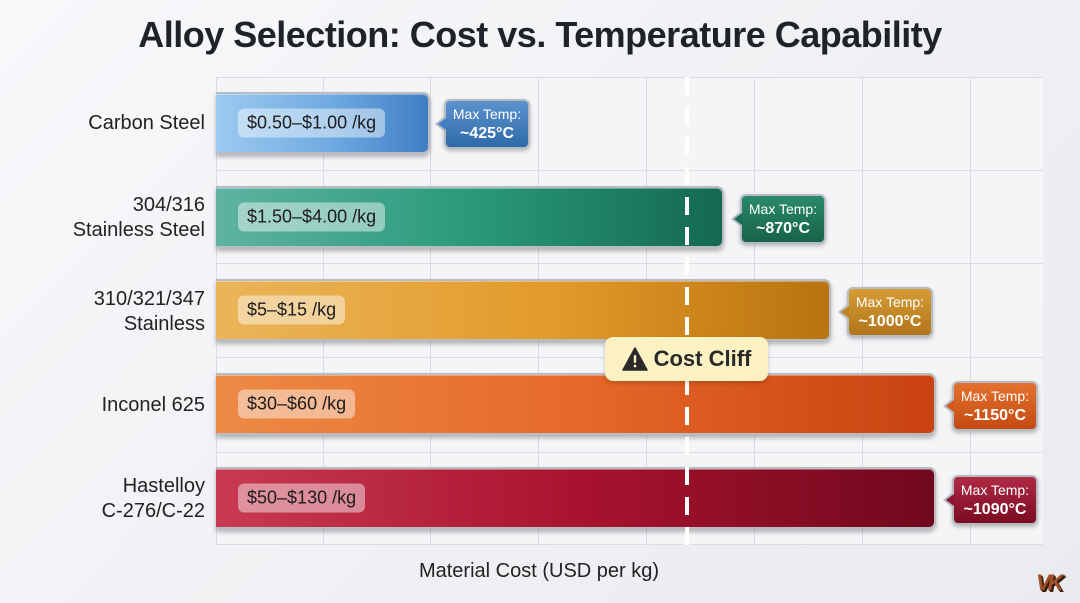 This screenshot has height=603, width=1080. What do you see at coordinates (153, 405) in the screenshot?
I see `category-label-line: Inconel 625` at bounding box center [153, 405].